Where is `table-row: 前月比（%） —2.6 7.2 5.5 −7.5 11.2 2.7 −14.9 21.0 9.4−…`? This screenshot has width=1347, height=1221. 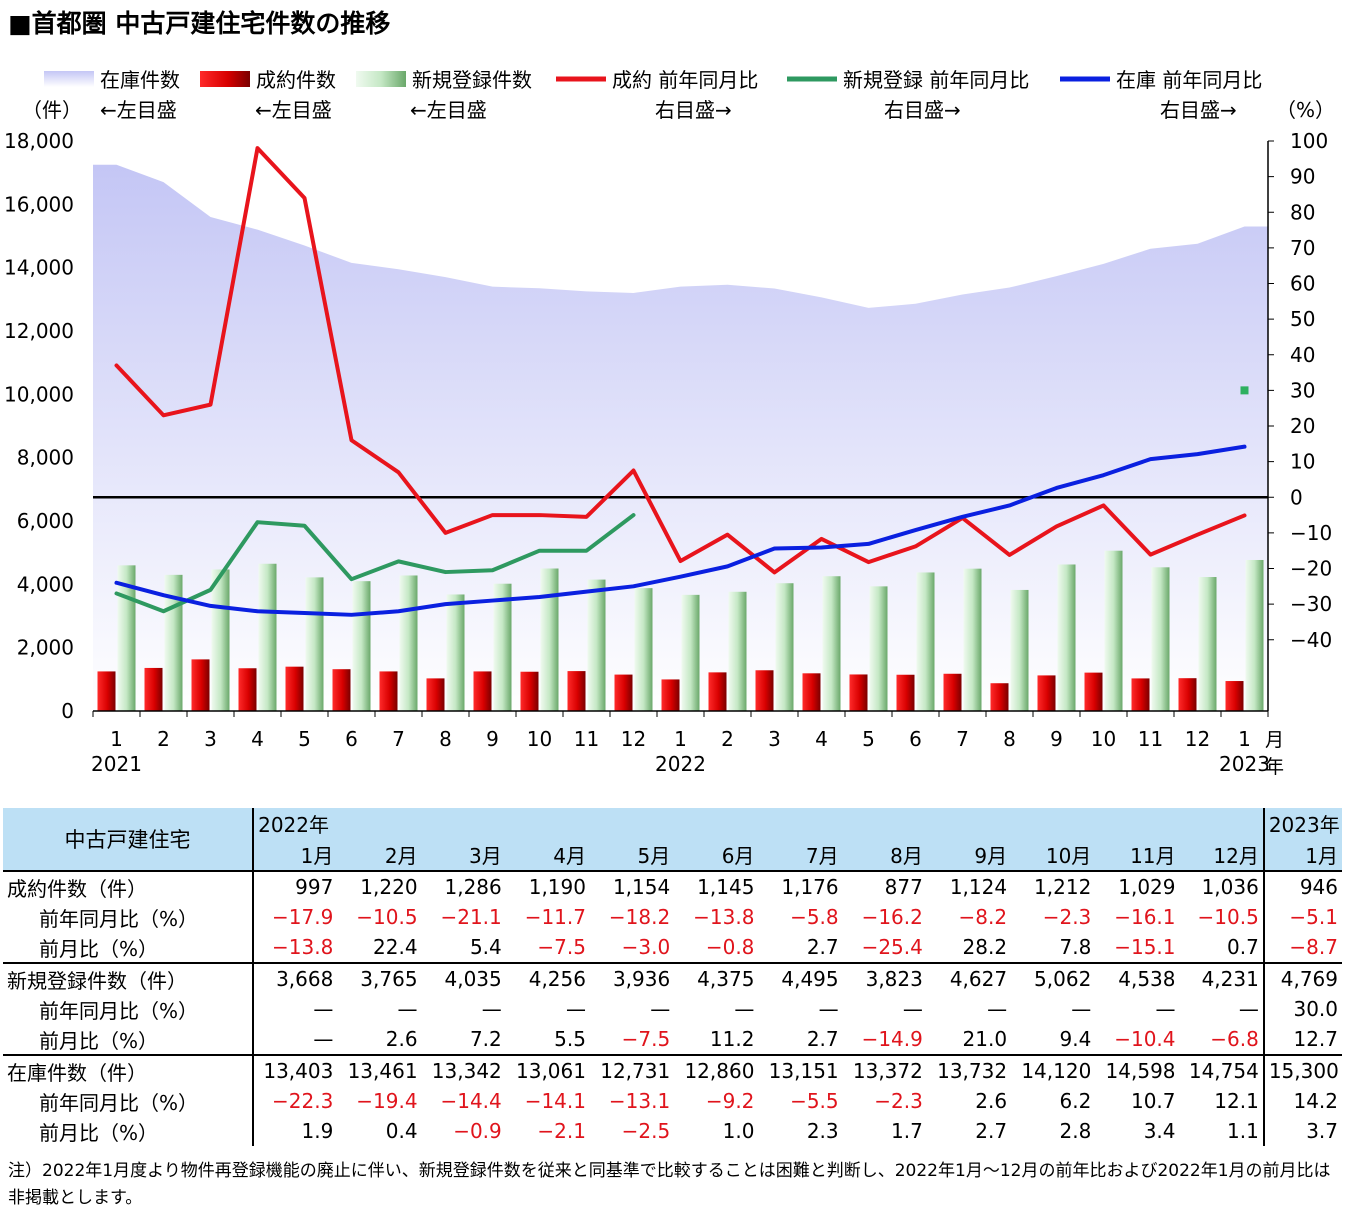
table-row: 前月比（%） —2.6 7.2 5.5 −7.5 11.2 2.7 −14.9 21.0 9.4−… is located at coordinates (672, 1039).